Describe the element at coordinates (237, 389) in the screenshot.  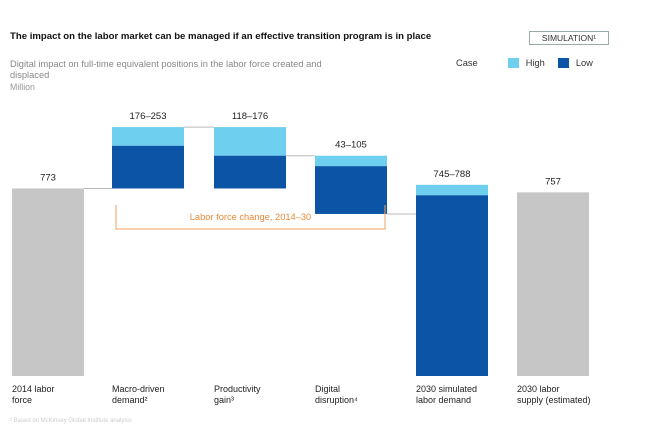
I see `category-label-3-line-1: Productivity` at that location.